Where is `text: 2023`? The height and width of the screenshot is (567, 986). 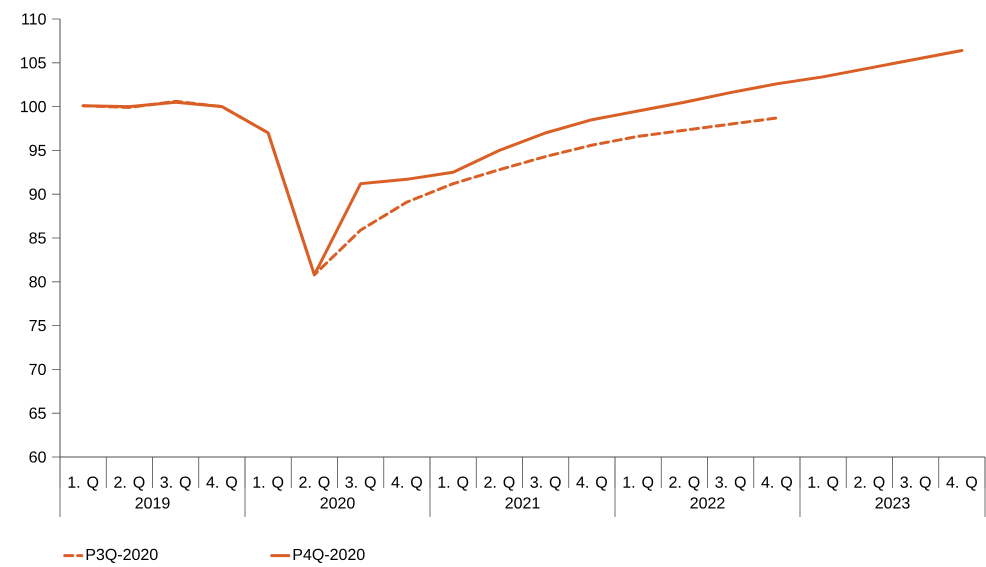
text: 2023 is located at coordinates (893, 503).